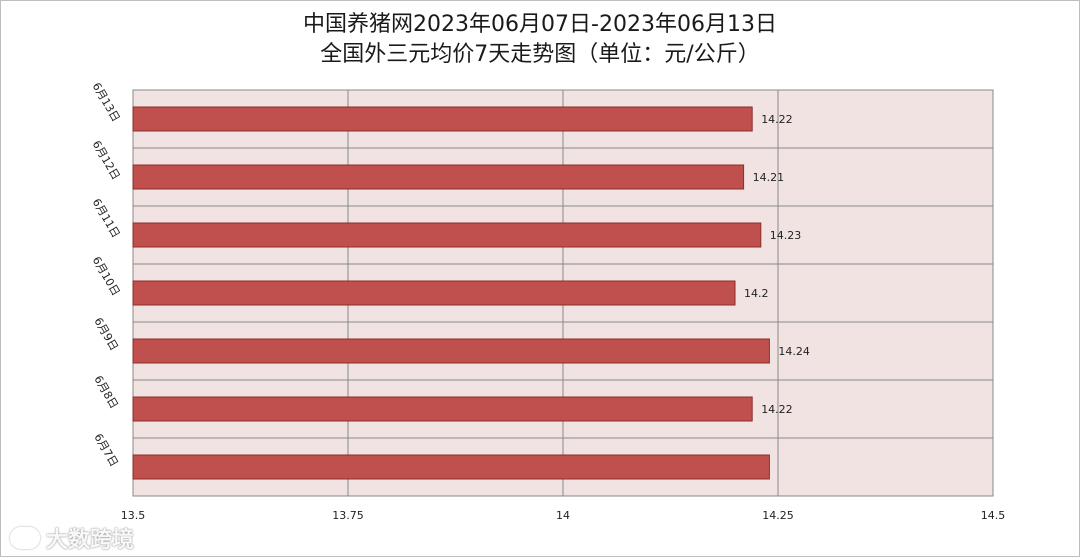 Image resolution: width=1080 pixels, height=557 pixels. What do you see at coordinates (106, 276) in the screenshot?
I see `category-label: 6月10日` at bounding box center [106, 276].